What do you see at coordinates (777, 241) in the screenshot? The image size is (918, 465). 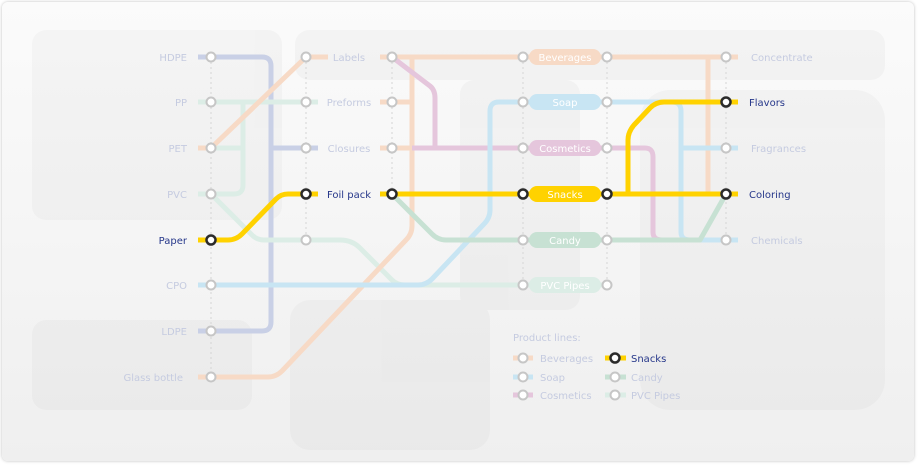 I see `label-chemicals: Chemicals` at bounding box center [777, 241].